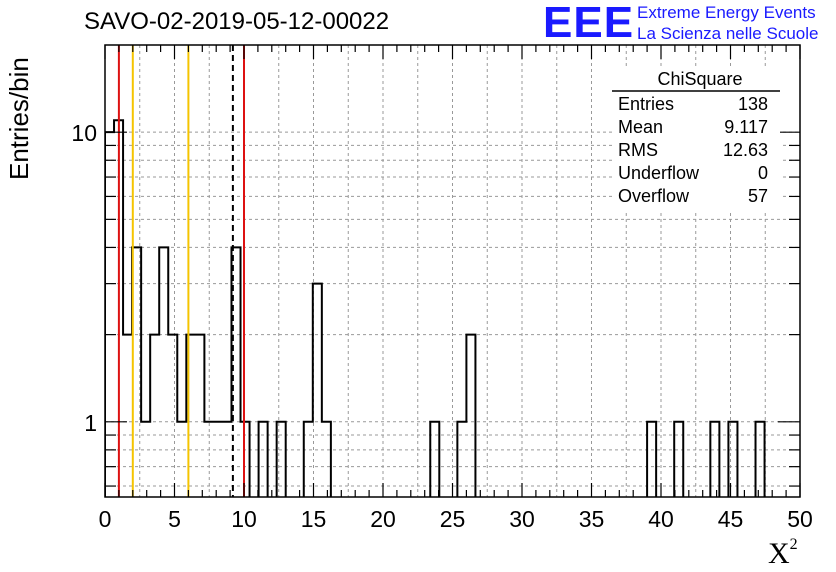 Image resolution: width=836 pixels, height=572 pixels. What do you see at coordinates (592, 519) in the screenshot?
I see `x-tick-label: 35` at bounding box center [592, 519].